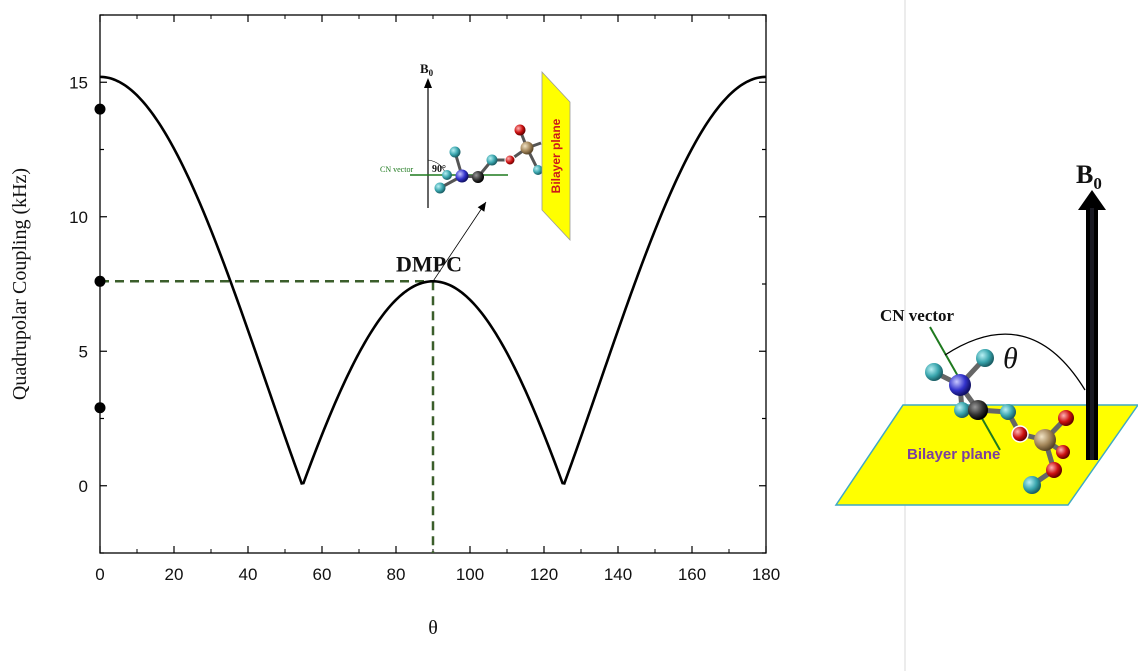  Describe the element at coordinates (248, 574) in the screenshot. I see `x-tick-label: 40` at that location.